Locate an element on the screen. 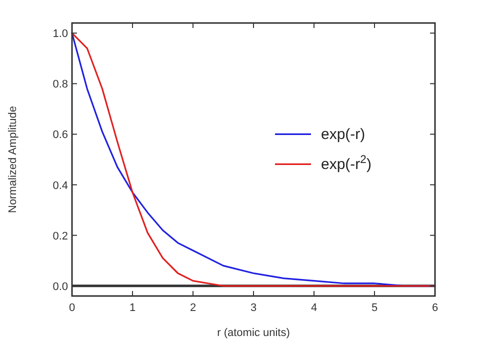  x-tick-label: 0 is located at coordinates (72, 308).